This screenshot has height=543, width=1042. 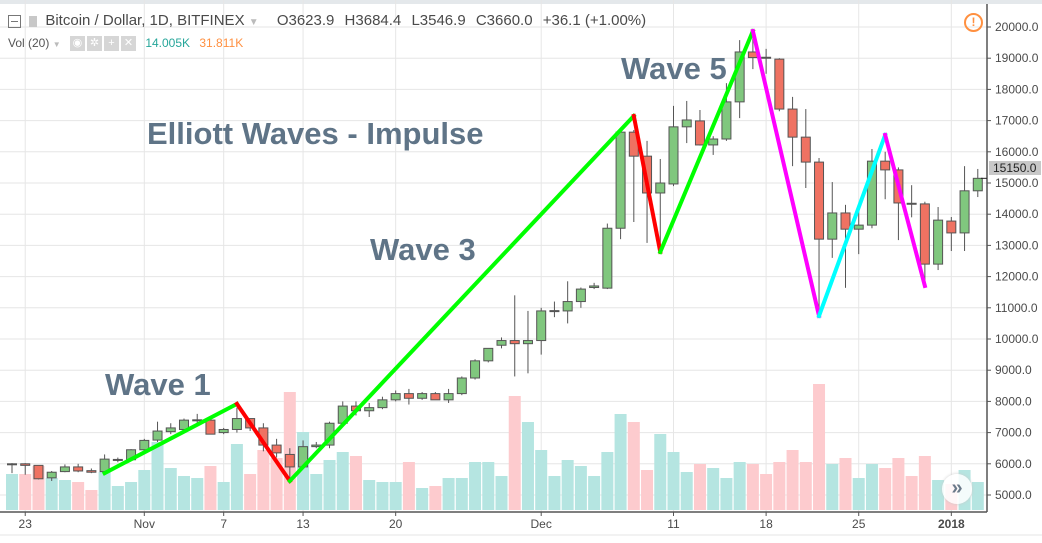 What do you see at coordinates (1017, 152) in the screenshot?
I see `price-tick-label: 16000.0` at bounding box center [1017, 152].